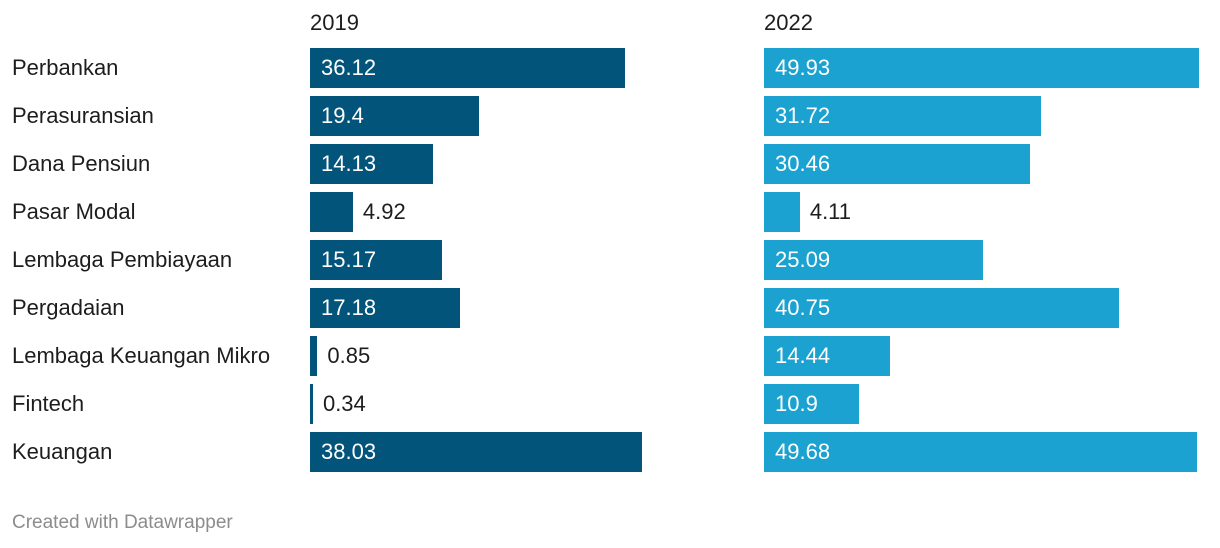  I want to click on data-label-2022: 30.46, so click(803, 163).